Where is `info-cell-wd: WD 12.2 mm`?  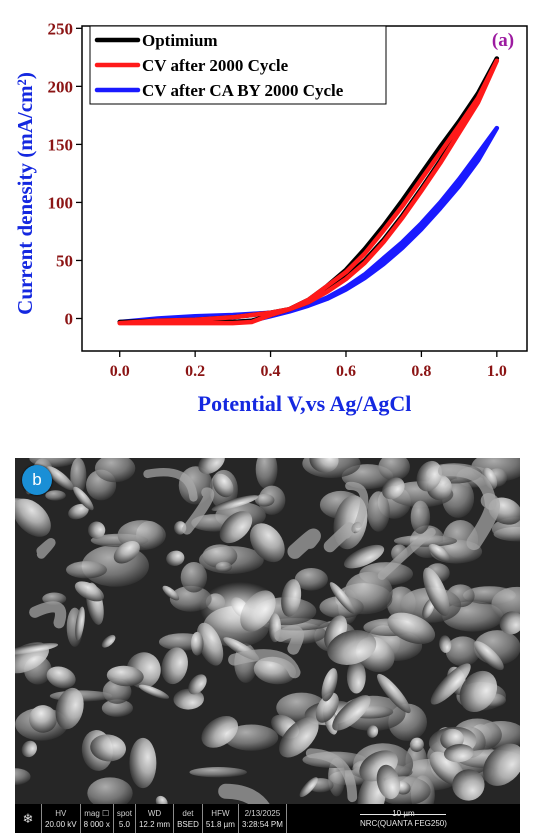 info-cell-wd: WD 12.2 mm is located at coordinates (155, 818).